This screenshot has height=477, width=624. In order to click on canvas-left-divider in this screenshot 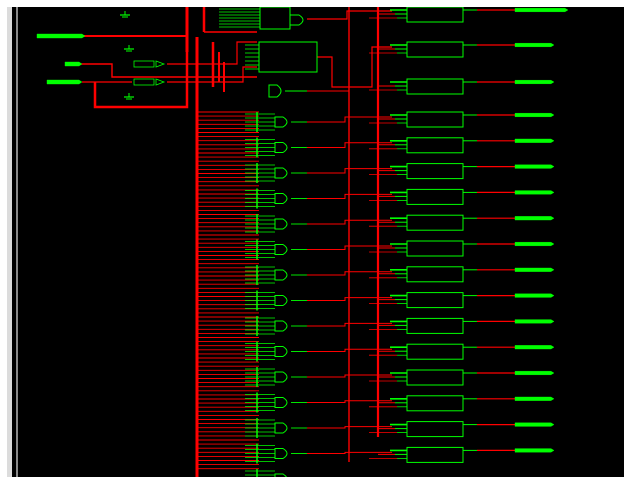, I will do `click(17, 242)`.